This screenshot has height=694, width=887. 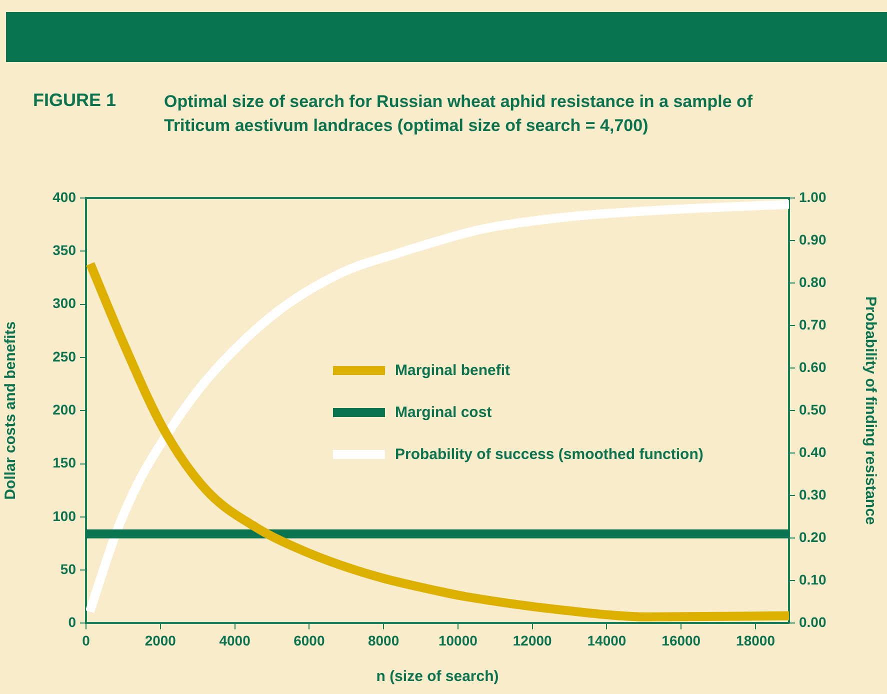 I want to click on y2-tick-label: 0.10, so click(x=812, y=580).